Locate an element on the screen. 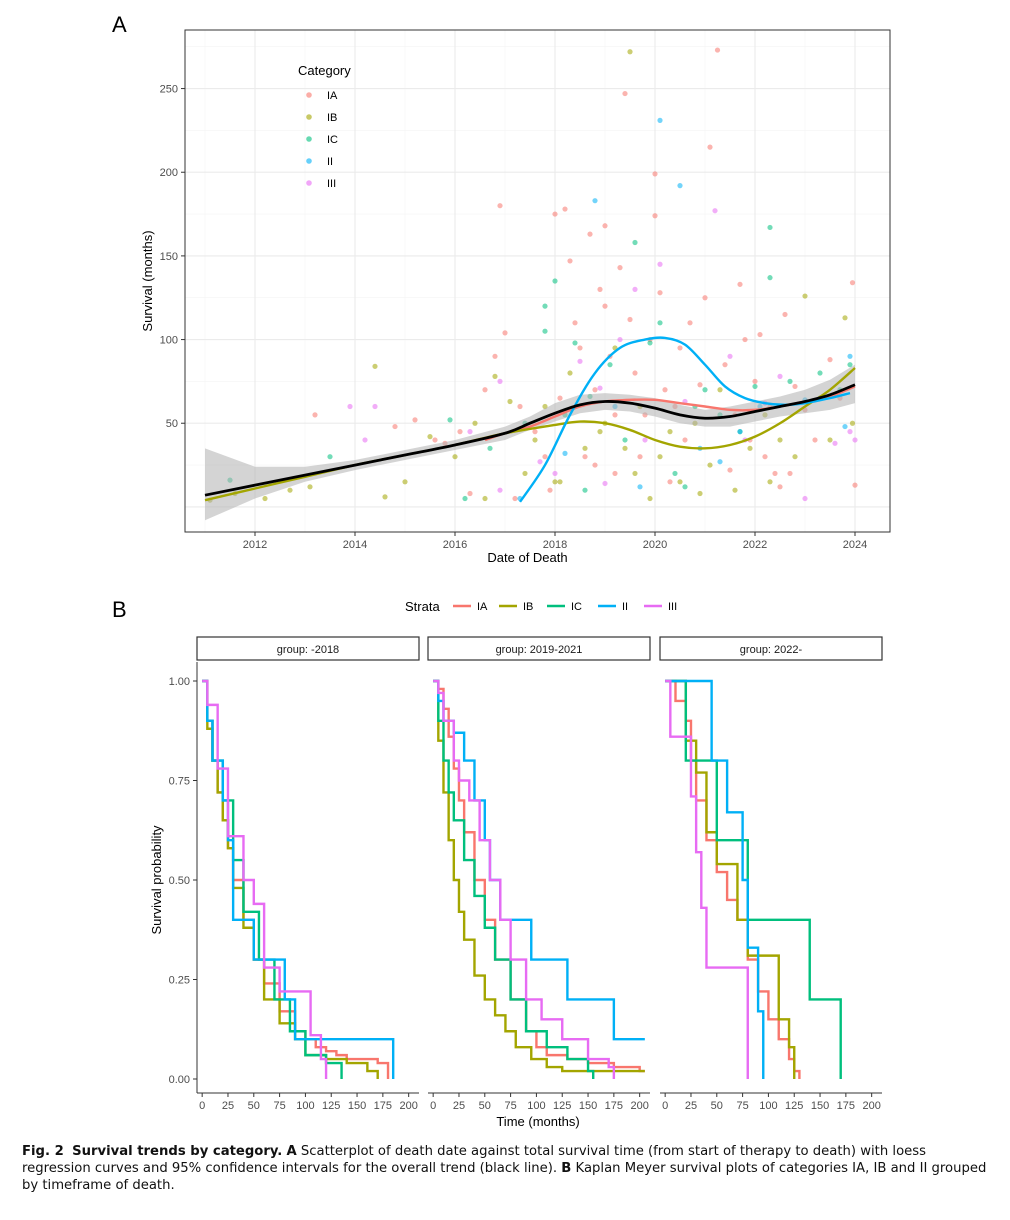  panel-a-x-tick-label: 2016 is located at coordinates (455, 545).